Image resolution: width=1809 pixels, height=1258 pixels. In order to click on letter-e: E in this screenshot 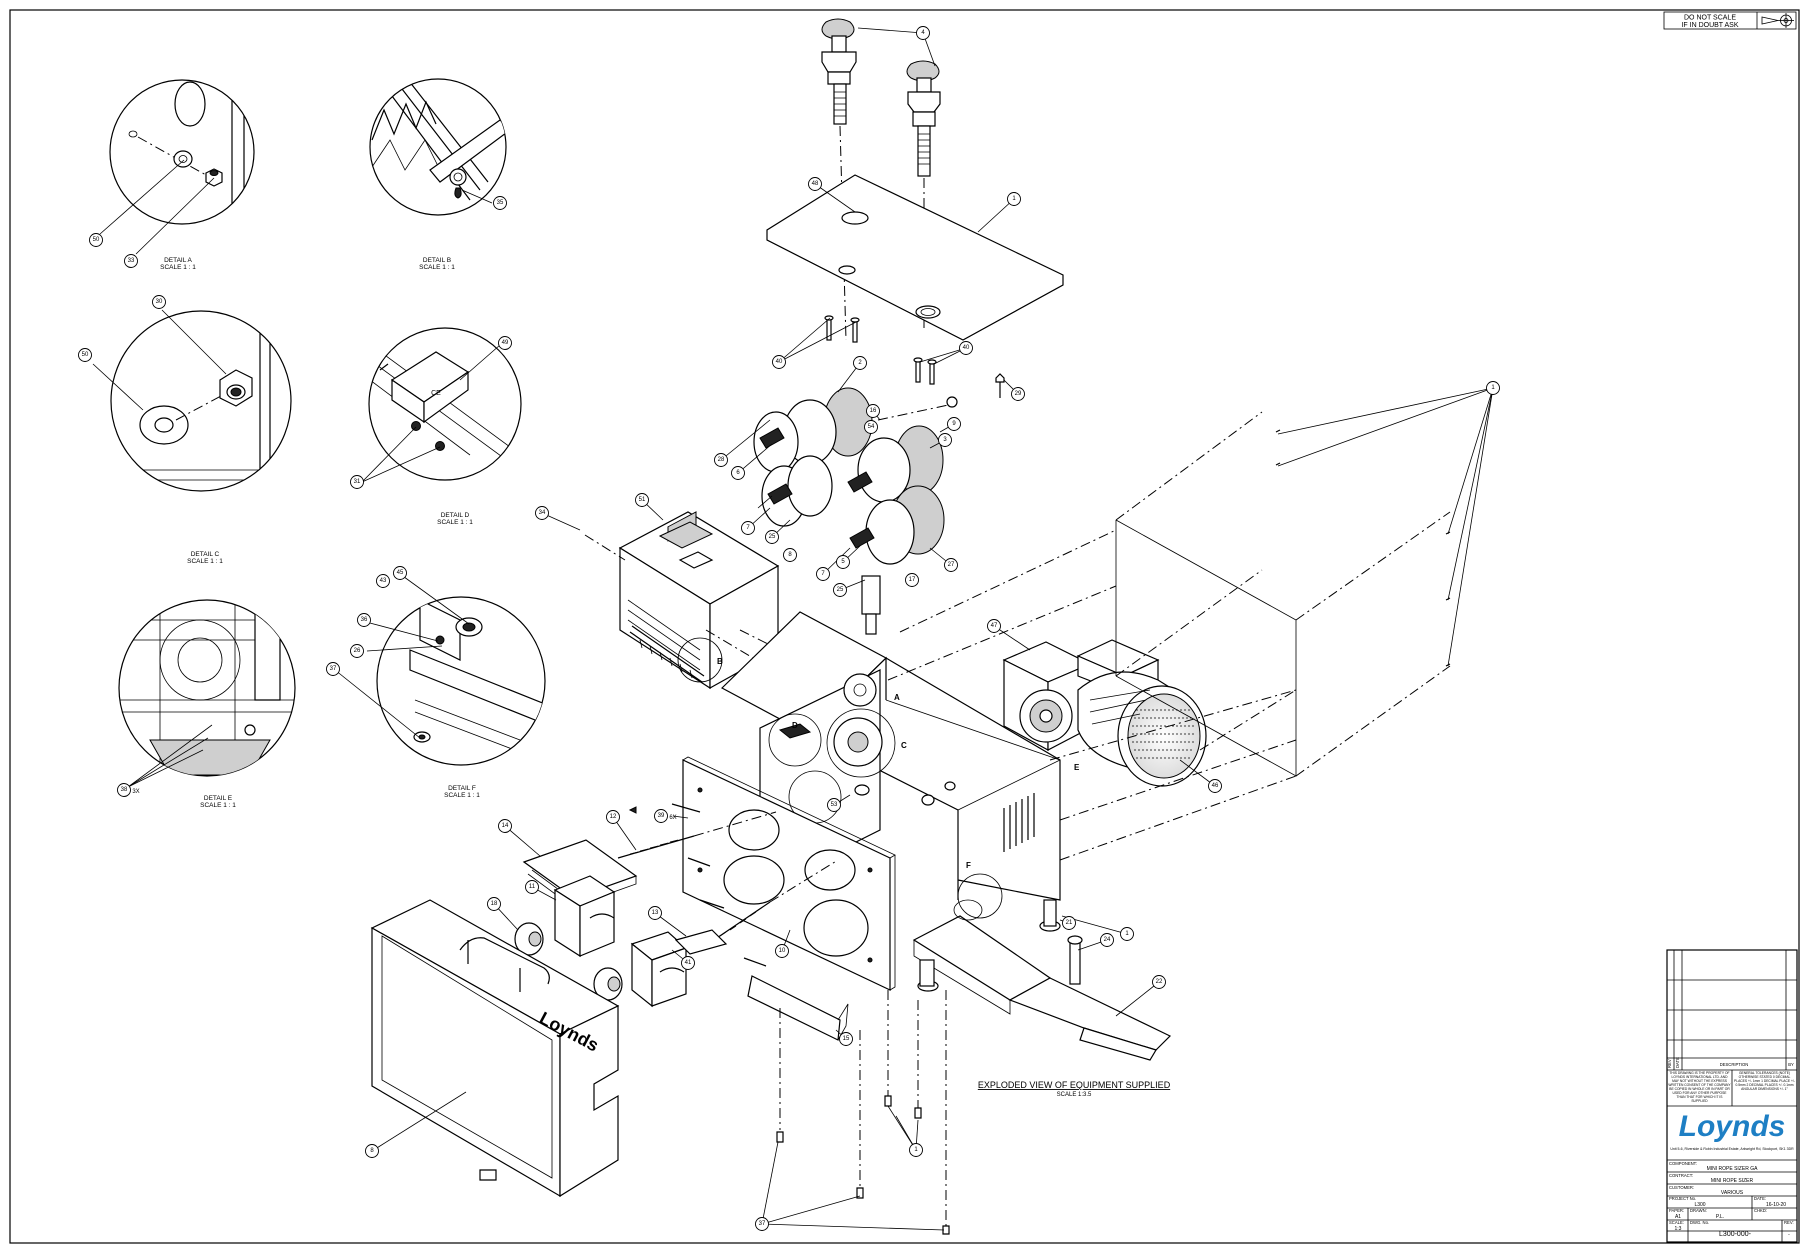, I will do `click(1077, 767)`.